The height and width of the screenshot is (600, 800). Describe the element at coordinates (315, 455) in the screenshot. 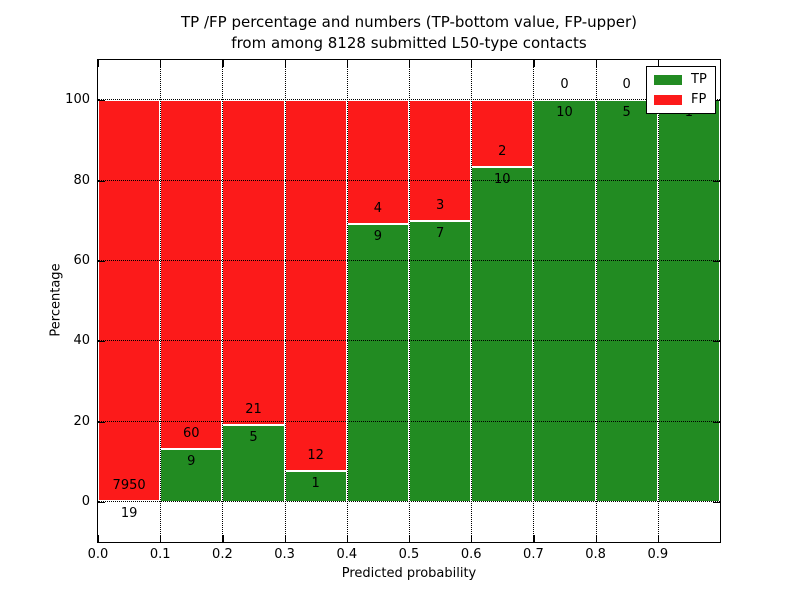

I see `fp-count-label: 12` at that location.